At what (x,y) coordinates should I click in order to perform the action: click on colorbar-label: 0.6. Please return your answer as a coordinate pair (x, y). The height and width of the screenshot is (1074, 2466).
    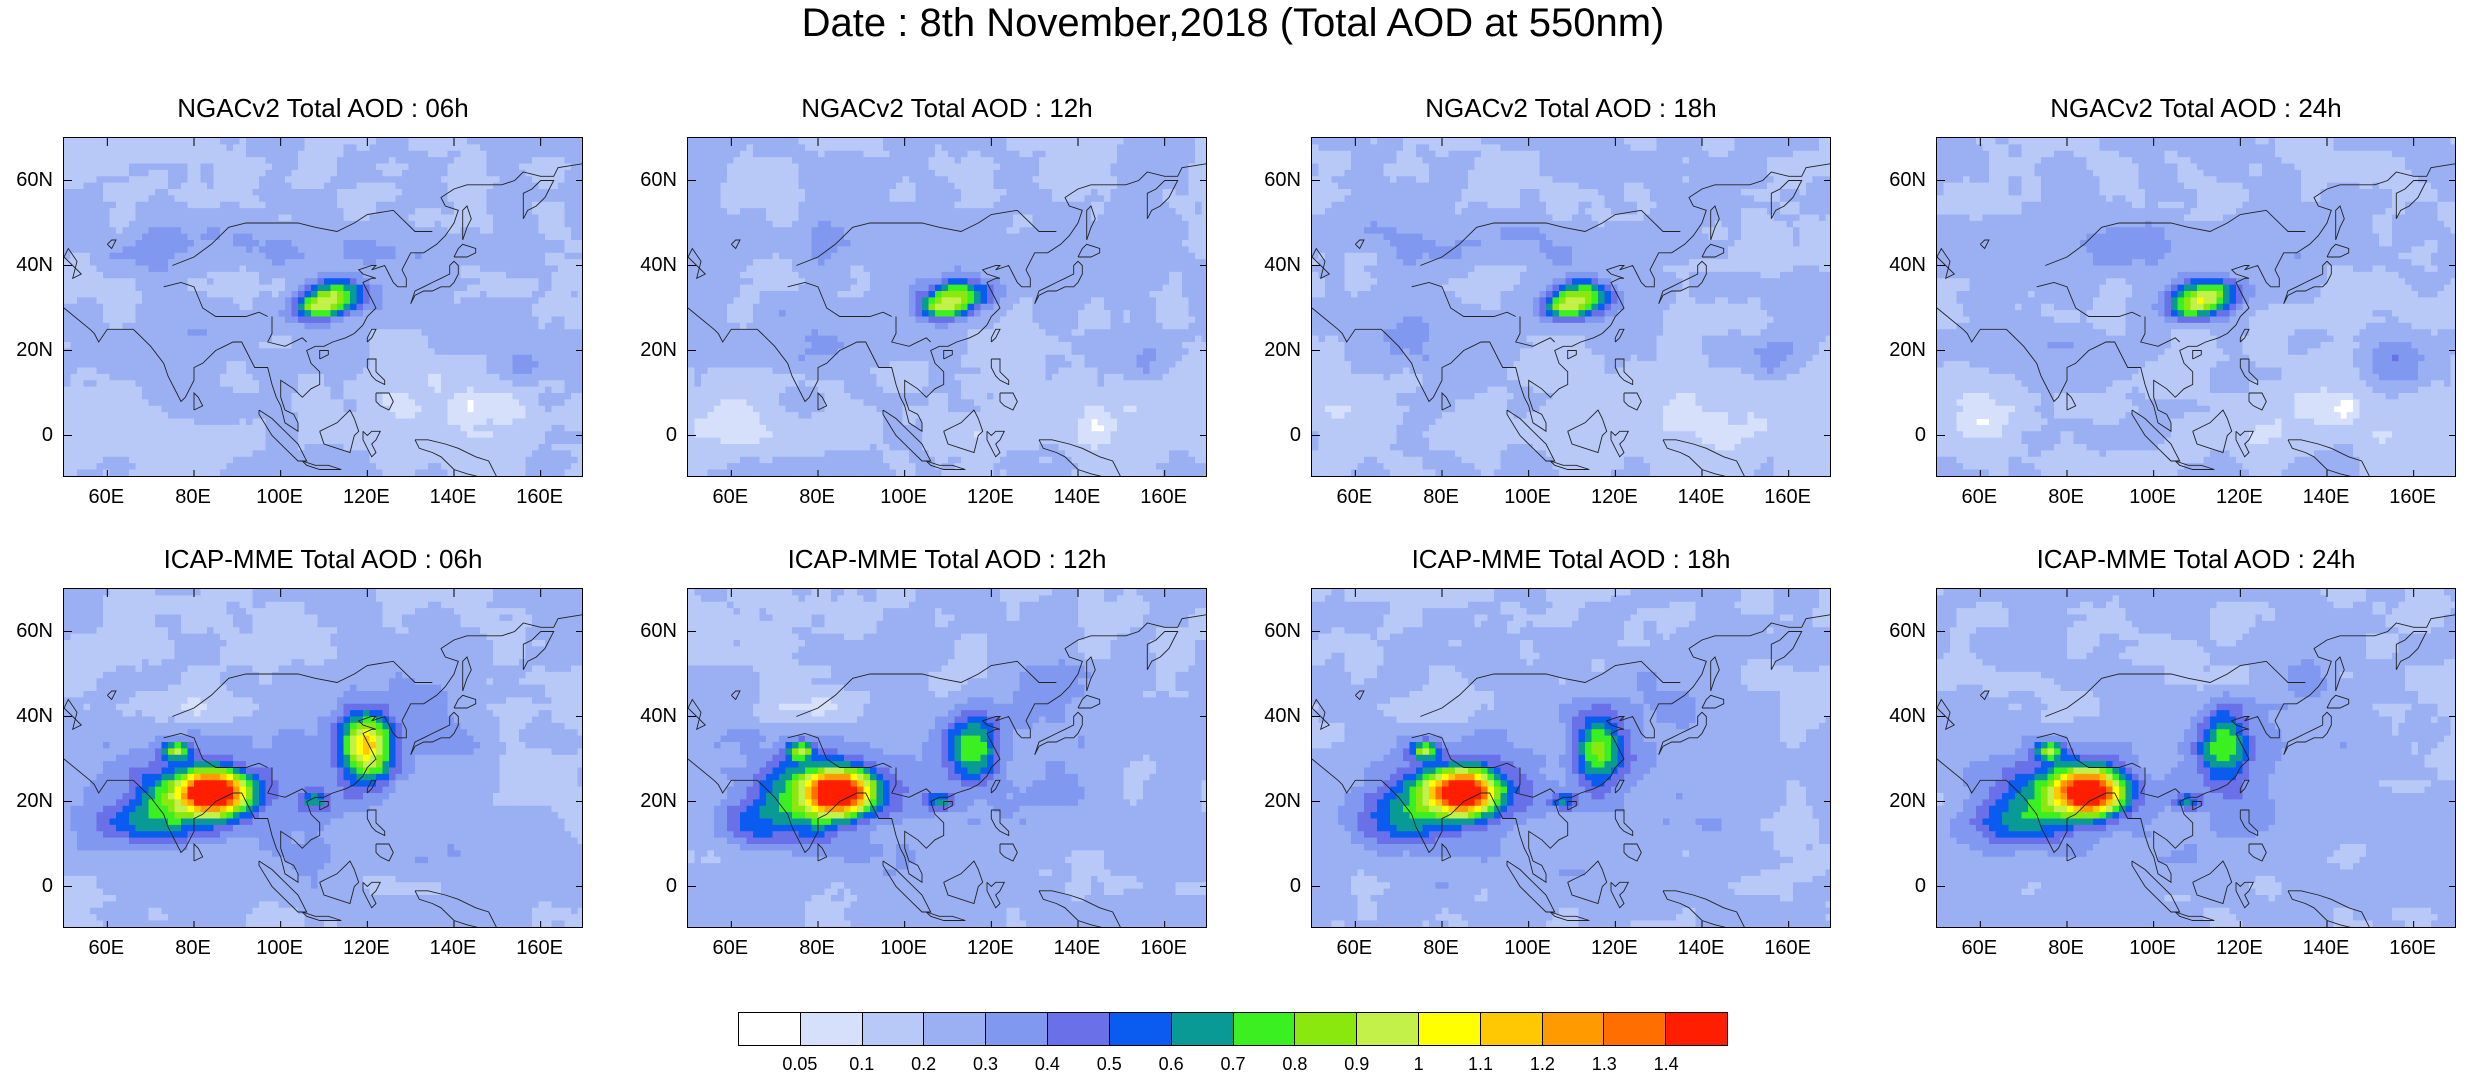
    Looking at the image, I should click on (1171, 1064).